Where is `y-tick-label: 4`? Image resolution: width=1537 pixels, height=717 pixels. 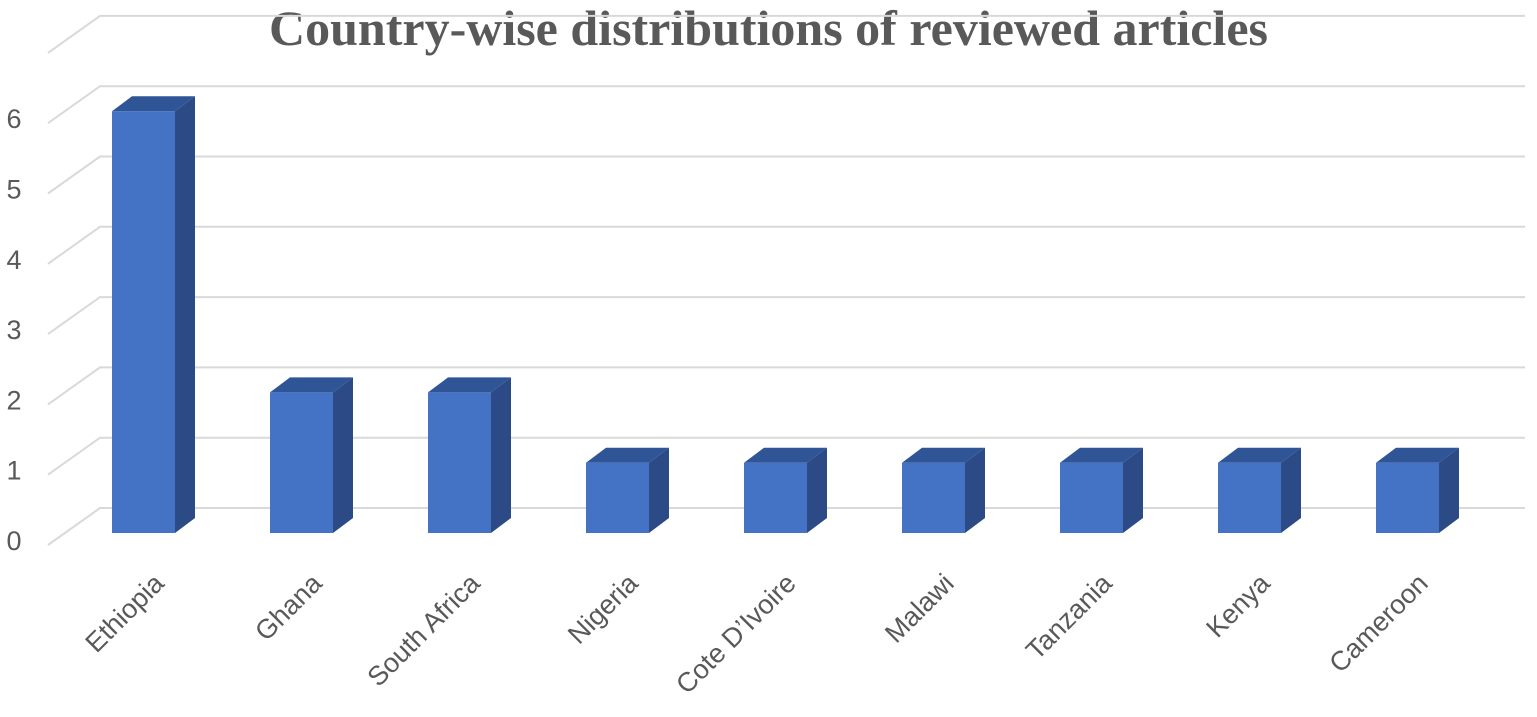 y-tick-label: 4 is located at coordinates (13, 260).